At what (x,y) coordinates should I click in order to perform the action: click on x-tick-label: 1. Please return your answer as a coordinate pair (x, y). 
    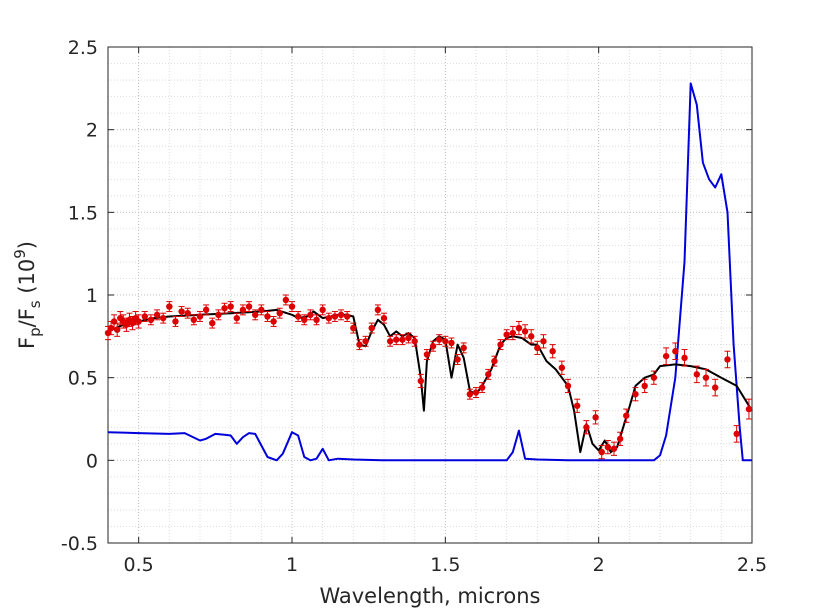
    Looking at the image, I should click on (292, 565).